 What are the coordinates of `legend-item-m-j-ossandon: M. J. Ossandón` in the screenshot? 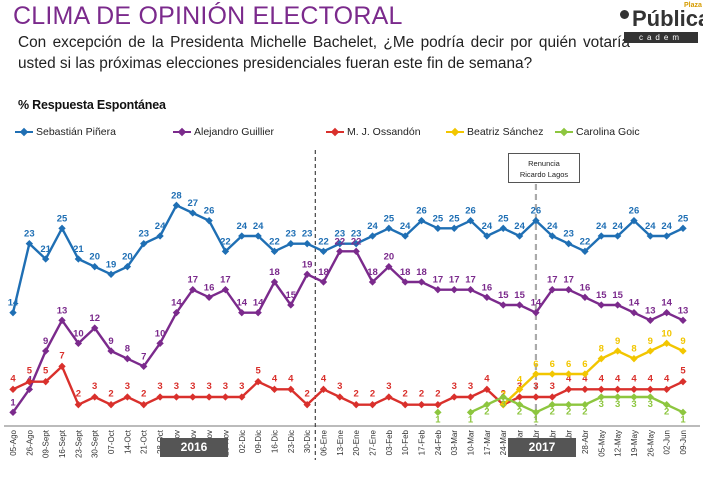 It's located at (373, 132).